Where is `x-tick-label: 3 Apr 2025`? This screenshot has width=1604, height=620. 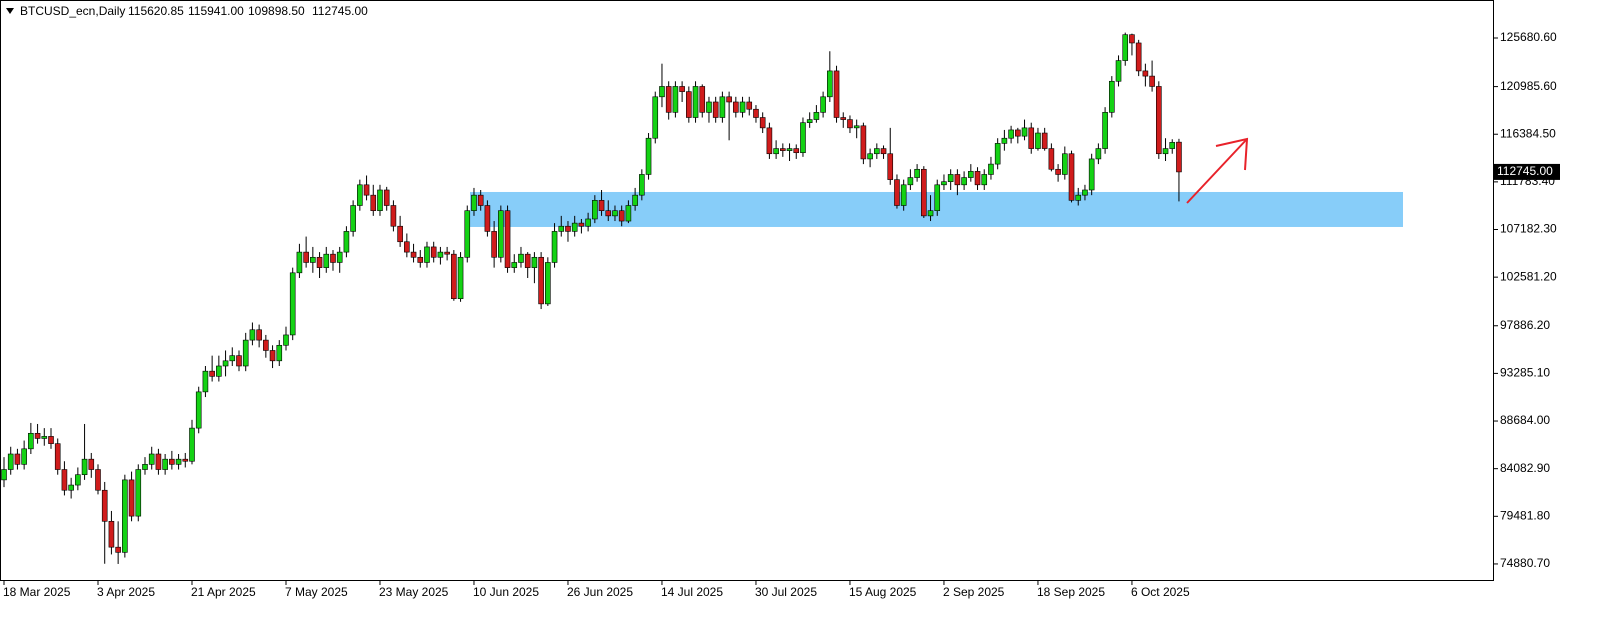
x-tick-label: 3 Apr 2025 is located at coordinates (126, 592).